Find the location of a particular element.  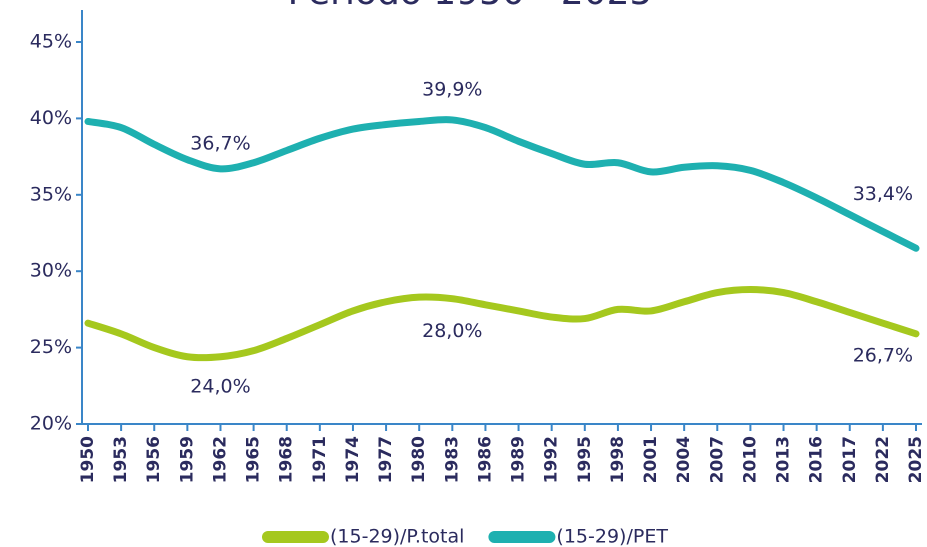

y-tick-label: 30% is located at coordinates (51, 271).